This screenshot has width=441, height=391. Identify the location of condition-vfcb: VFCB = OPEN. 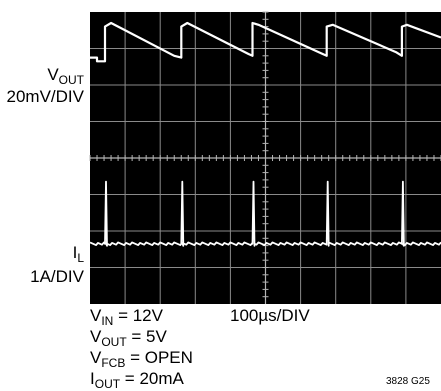
(141, 359).